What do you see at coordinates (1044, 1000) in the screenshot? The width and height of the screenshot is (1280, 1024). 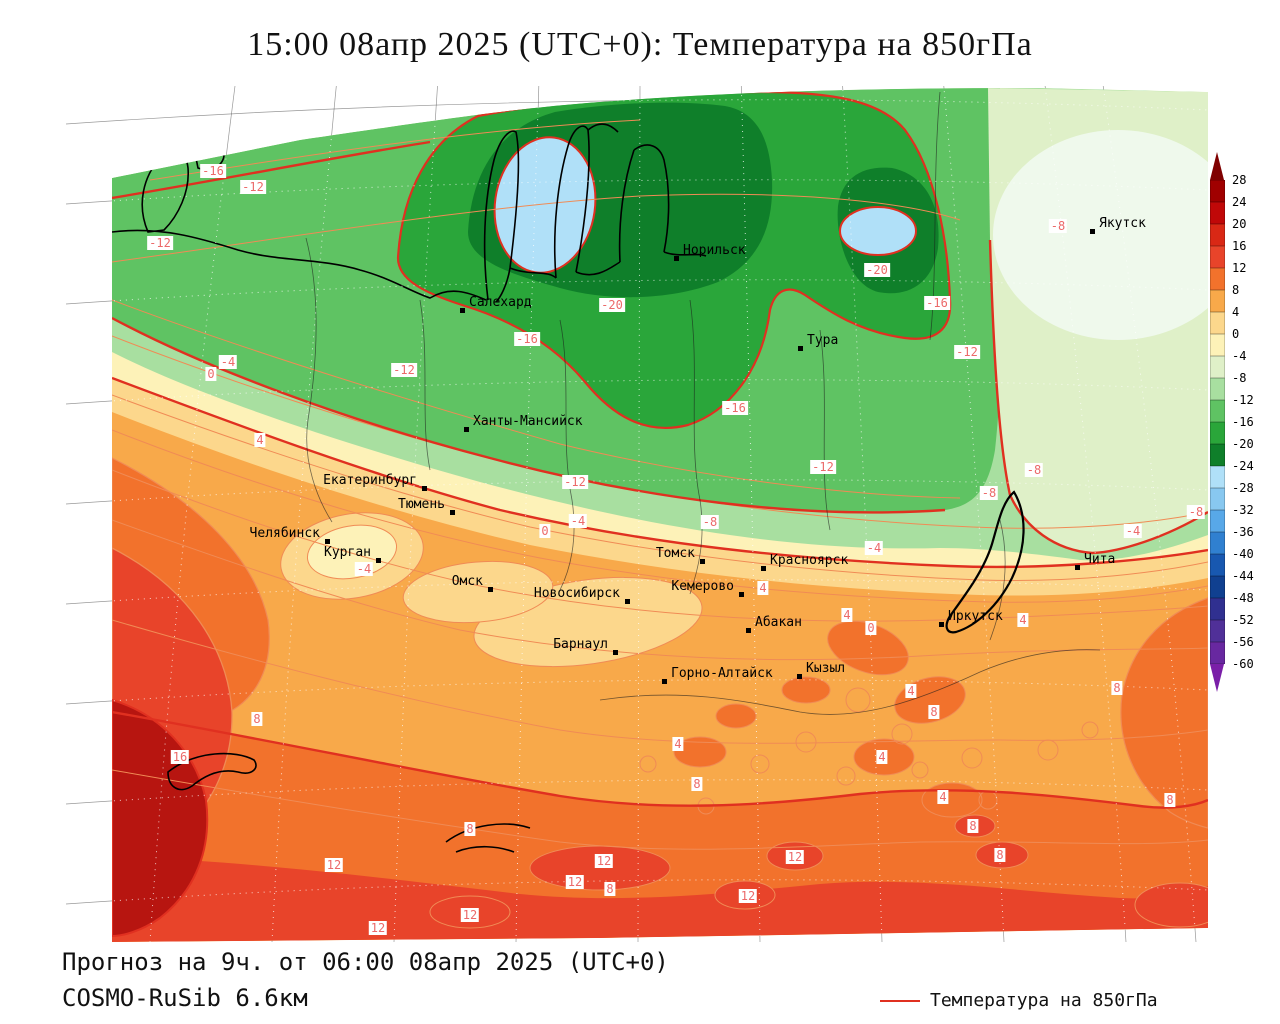 I see `legend-label: Температура на 850гПа` at bounding box center [1044, 1000].